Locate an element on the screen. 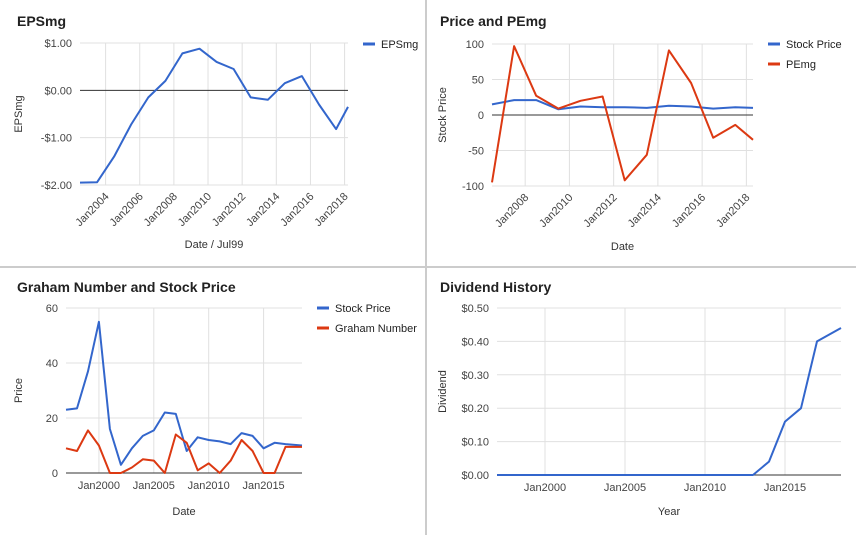 This screenshot has width=856, height=535. chart-title: Dividend History is located at coordinates (495, 287).